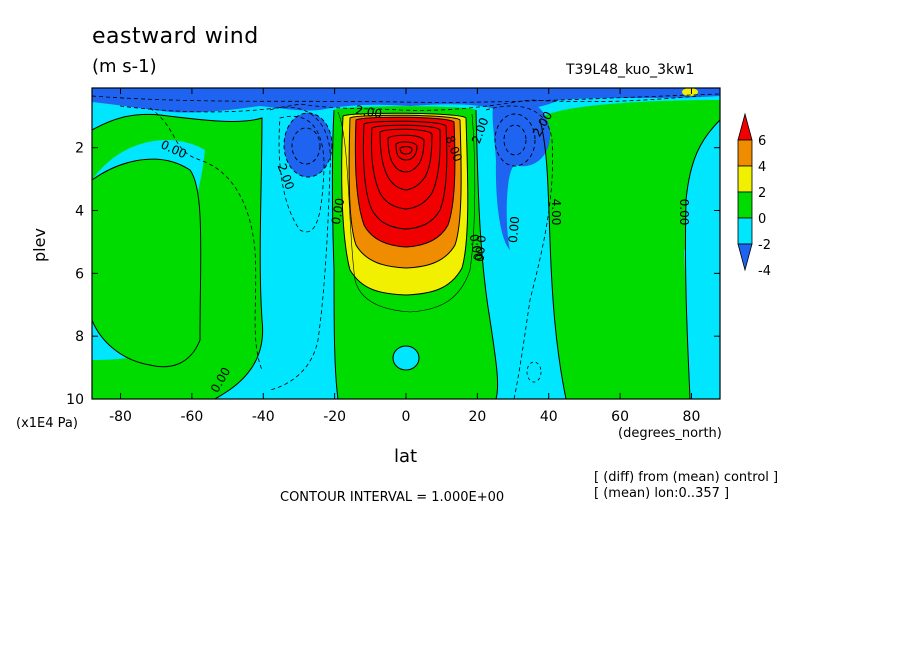 The height and width of the screenshot is (654, 904). I want to click on contour-label: 2.00, so click(368, 112).